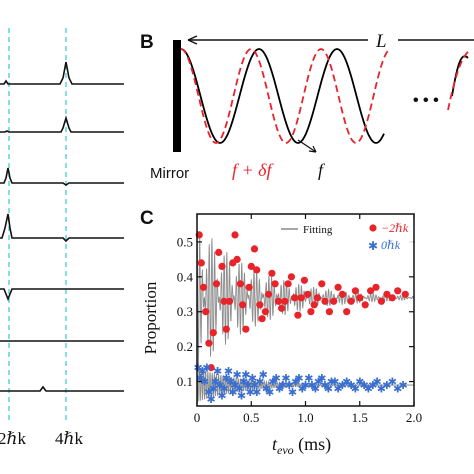 Image resolution: width=474 pixels, height=474 pixels. Describe the element at coordinates (391, 245) in the screenshot. I see `legend-zero-label: 0ℏk` at that location.